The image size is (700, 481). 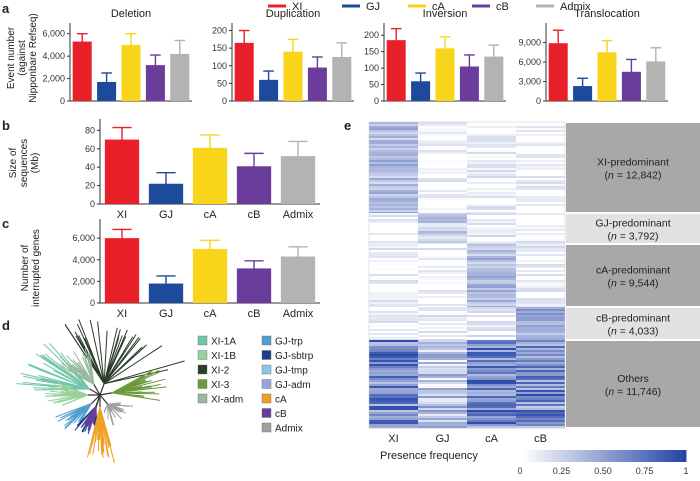 What do you see at coordinates (593, 57) in the screenshot?
I see `bar-chart-translocation: Translocation 0 3,000 6,000 9,000` at bounding box center [593, 57].